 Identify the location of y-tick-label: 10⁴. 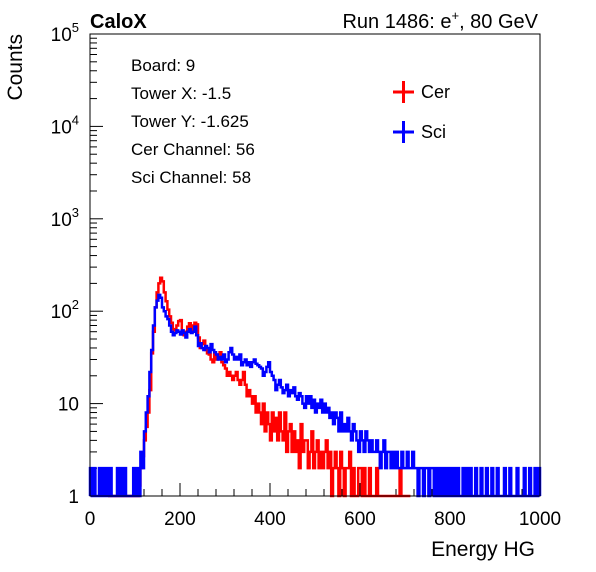
(65, 125).